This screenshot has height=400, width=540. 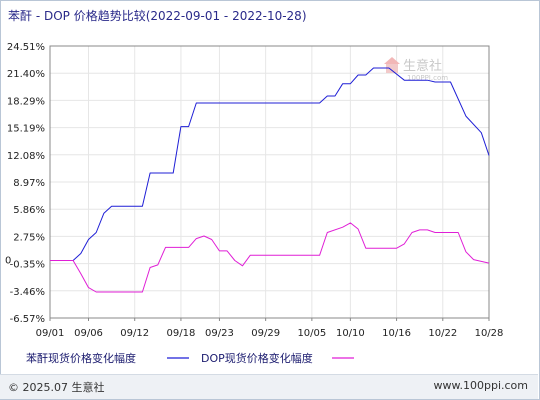 What do you see at coordinates (311, 333) in the screenshot?
I see `x-tick-label: 10/05` at bounding box center [311, 333].